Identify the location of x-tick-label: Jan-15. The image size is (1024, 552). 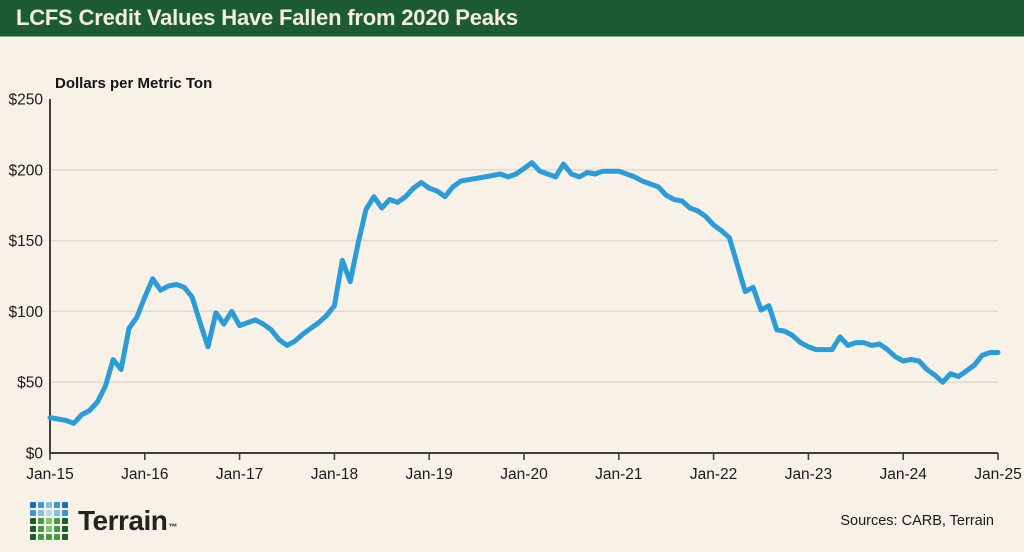
(49, 474).